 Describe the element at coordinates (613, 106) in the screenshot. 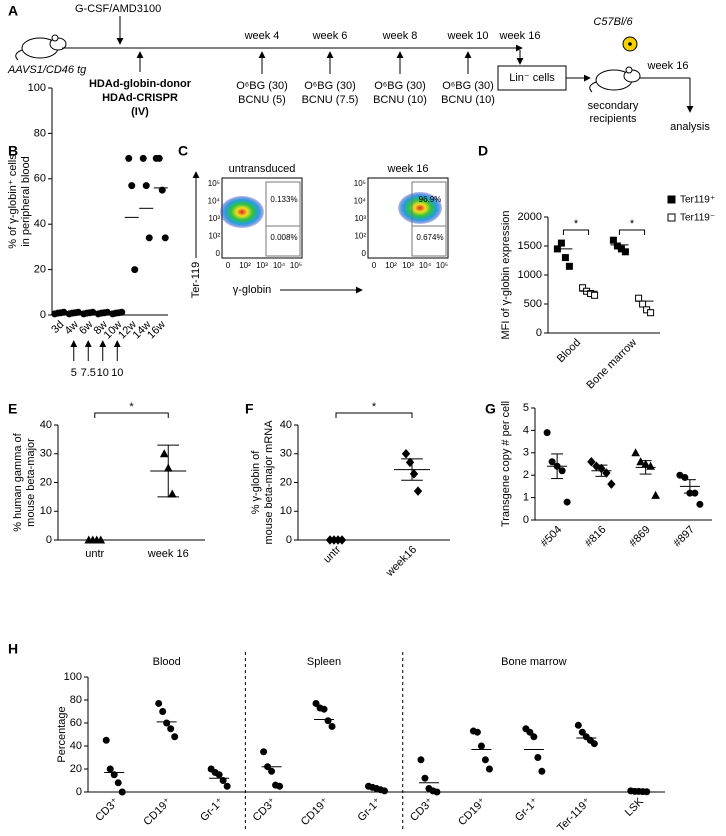

I see `recipients: secondary` at that location.